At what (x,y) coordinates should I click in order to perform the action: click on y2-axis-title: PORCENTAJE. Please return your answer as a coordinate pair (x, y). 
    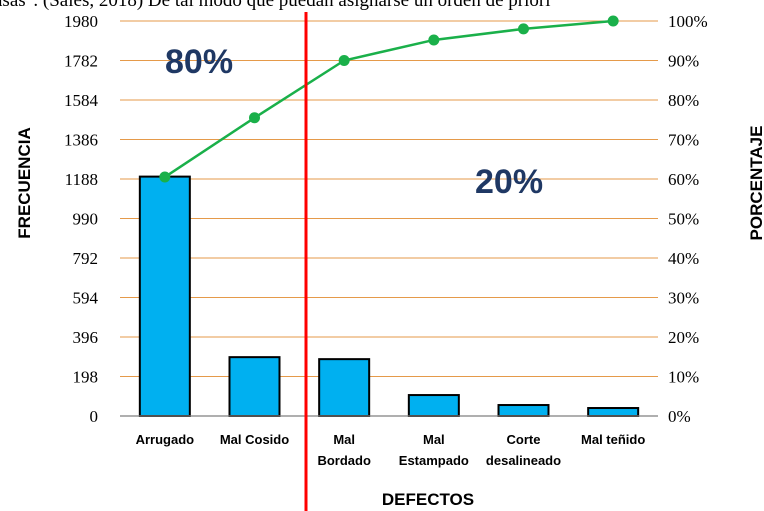
    Looking at the image, I should click on (755, 183).